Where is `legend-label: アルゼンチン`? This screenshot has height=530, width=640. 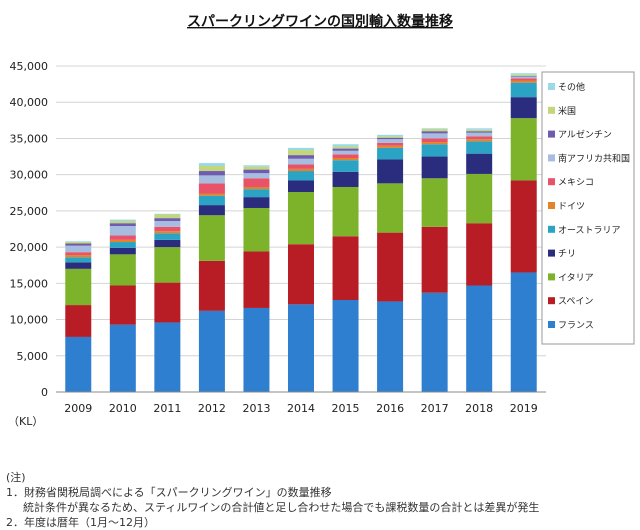 legend-label: アルゼンチン is located at coordinates (585, 135).